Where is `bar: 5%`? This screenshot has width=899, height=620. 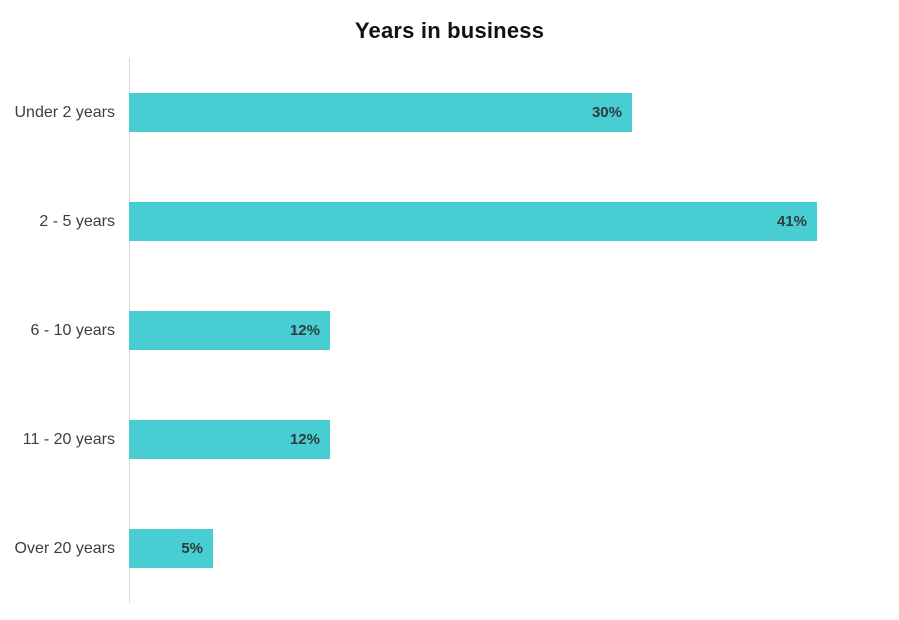
bar: 5% is located at coordinates (171, 548).